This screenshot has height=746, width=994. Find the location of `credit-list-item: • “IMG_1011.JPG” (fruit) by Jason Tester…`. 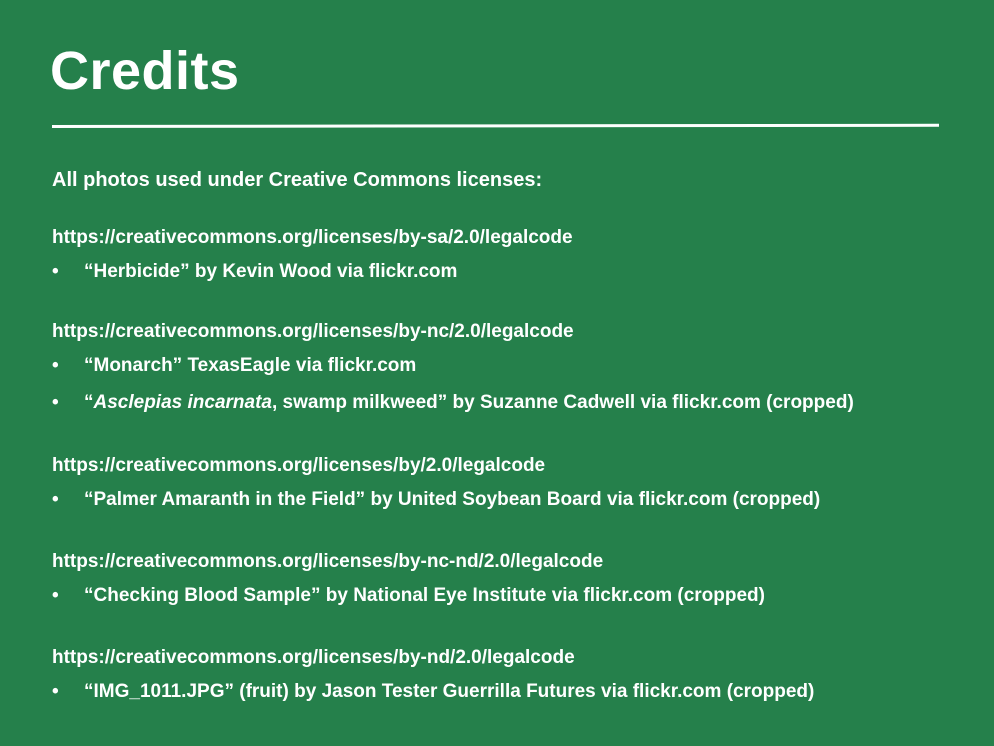

credit-list-item: • “IMG_1011.JPG” (fruit) by Jason Tester… is located at coordinates (517, 692).